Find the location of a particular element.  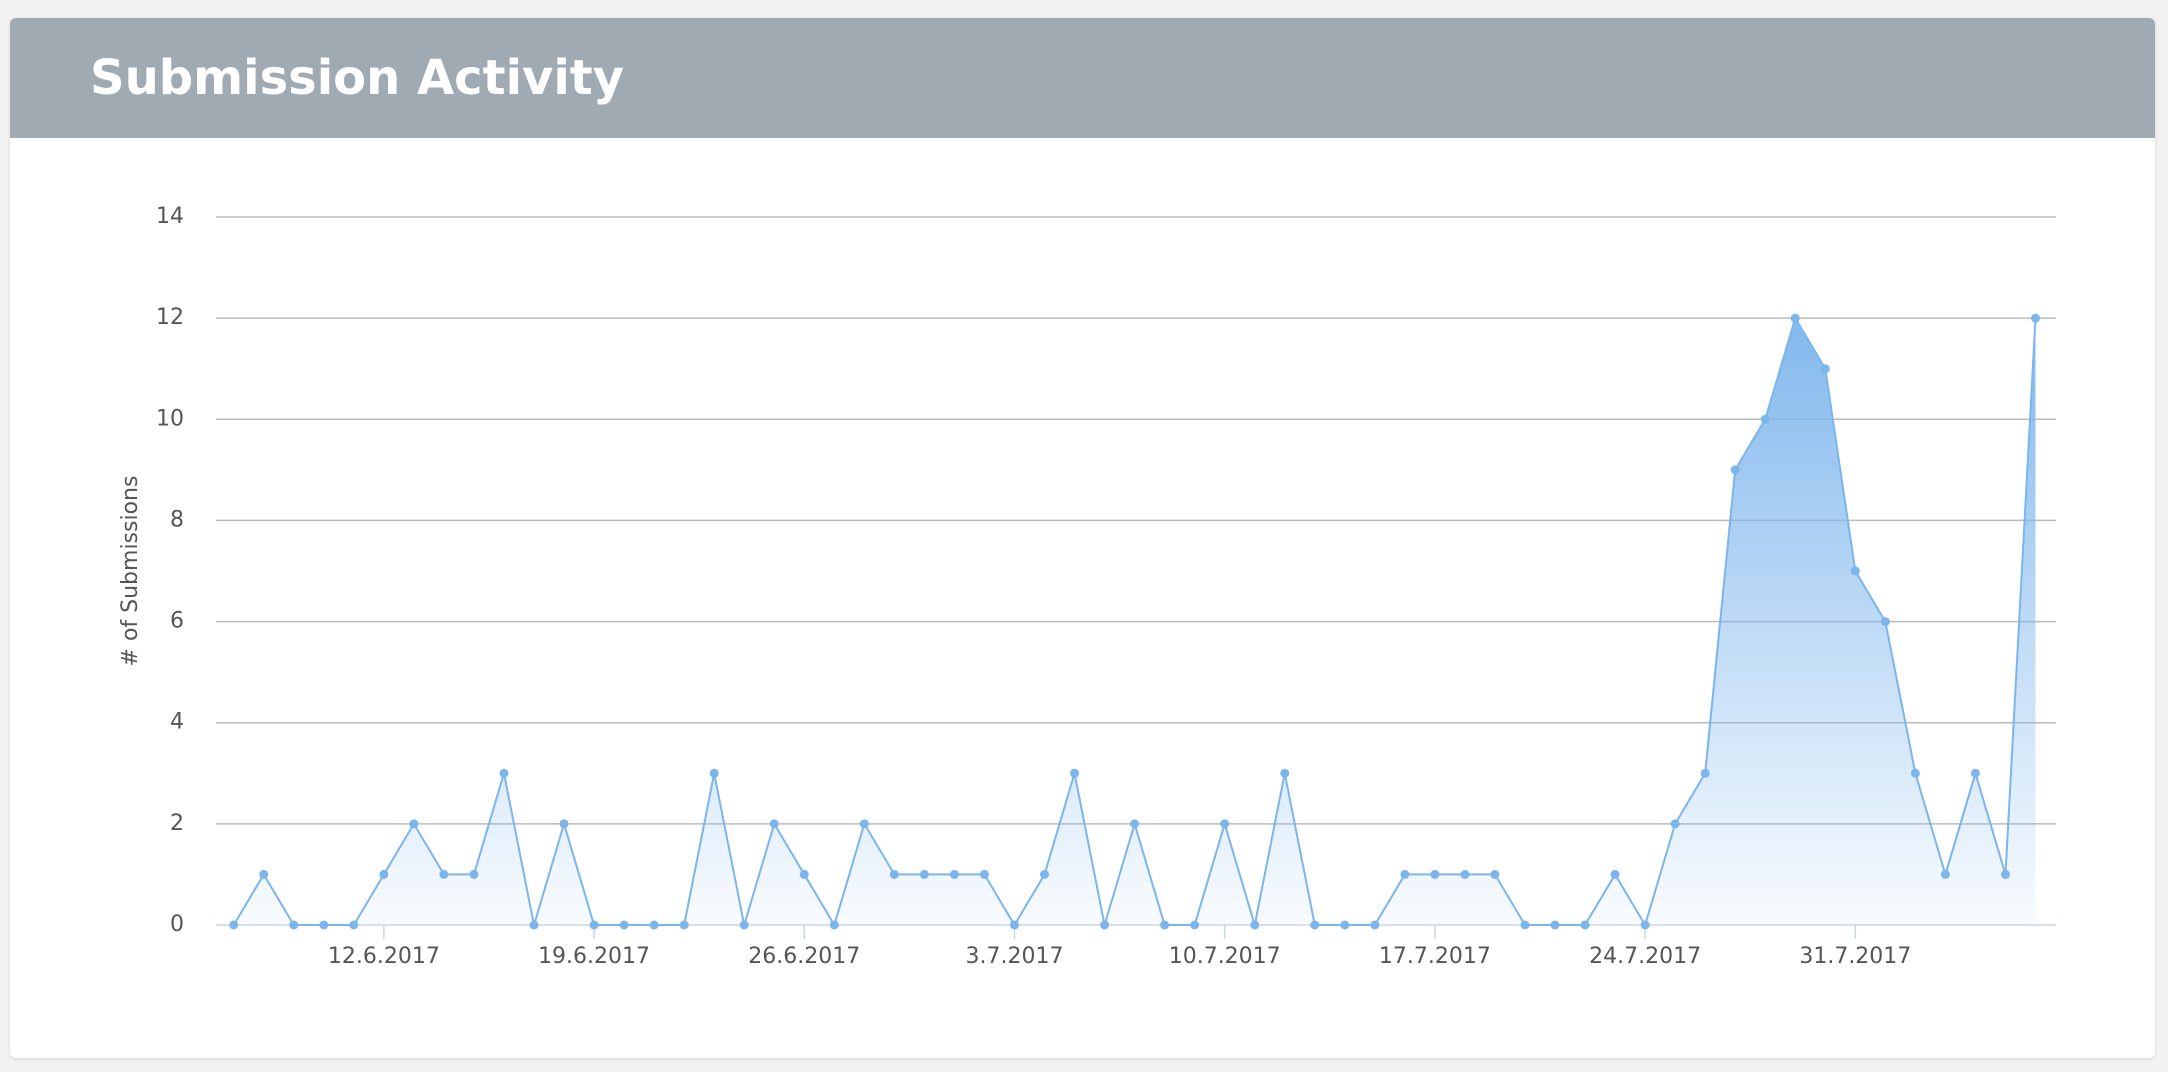

y-tick-label: 8 is located at coordinates (177, 519).